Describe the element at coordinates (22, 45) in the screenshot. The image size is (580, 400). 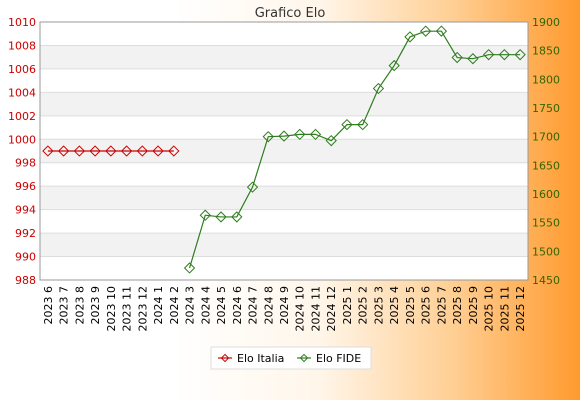
I see `y-left-tick-label: 1008` at that location.